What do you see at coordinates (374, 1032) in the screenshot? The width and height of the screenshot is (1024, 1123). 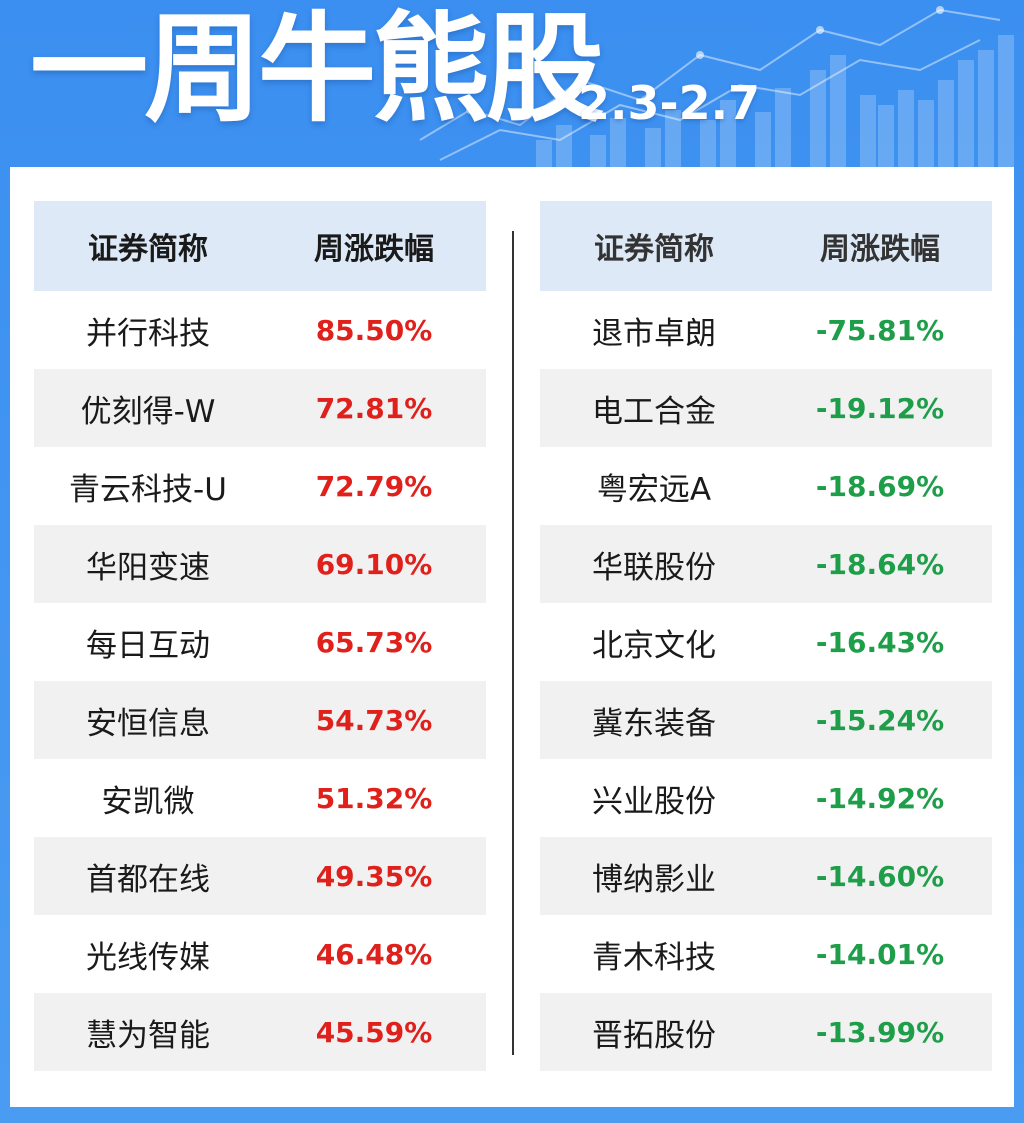 I see `weekly-change: 45.59%` at bounding box center [374, 1032].